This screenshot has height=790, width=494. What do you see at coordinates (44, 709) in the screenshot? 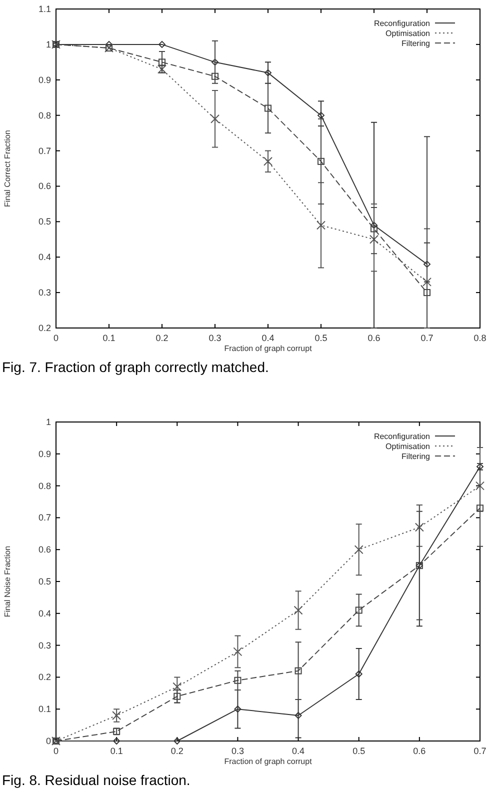
I see `y-tick-label: 0.1` at bounding box center [44, 709].